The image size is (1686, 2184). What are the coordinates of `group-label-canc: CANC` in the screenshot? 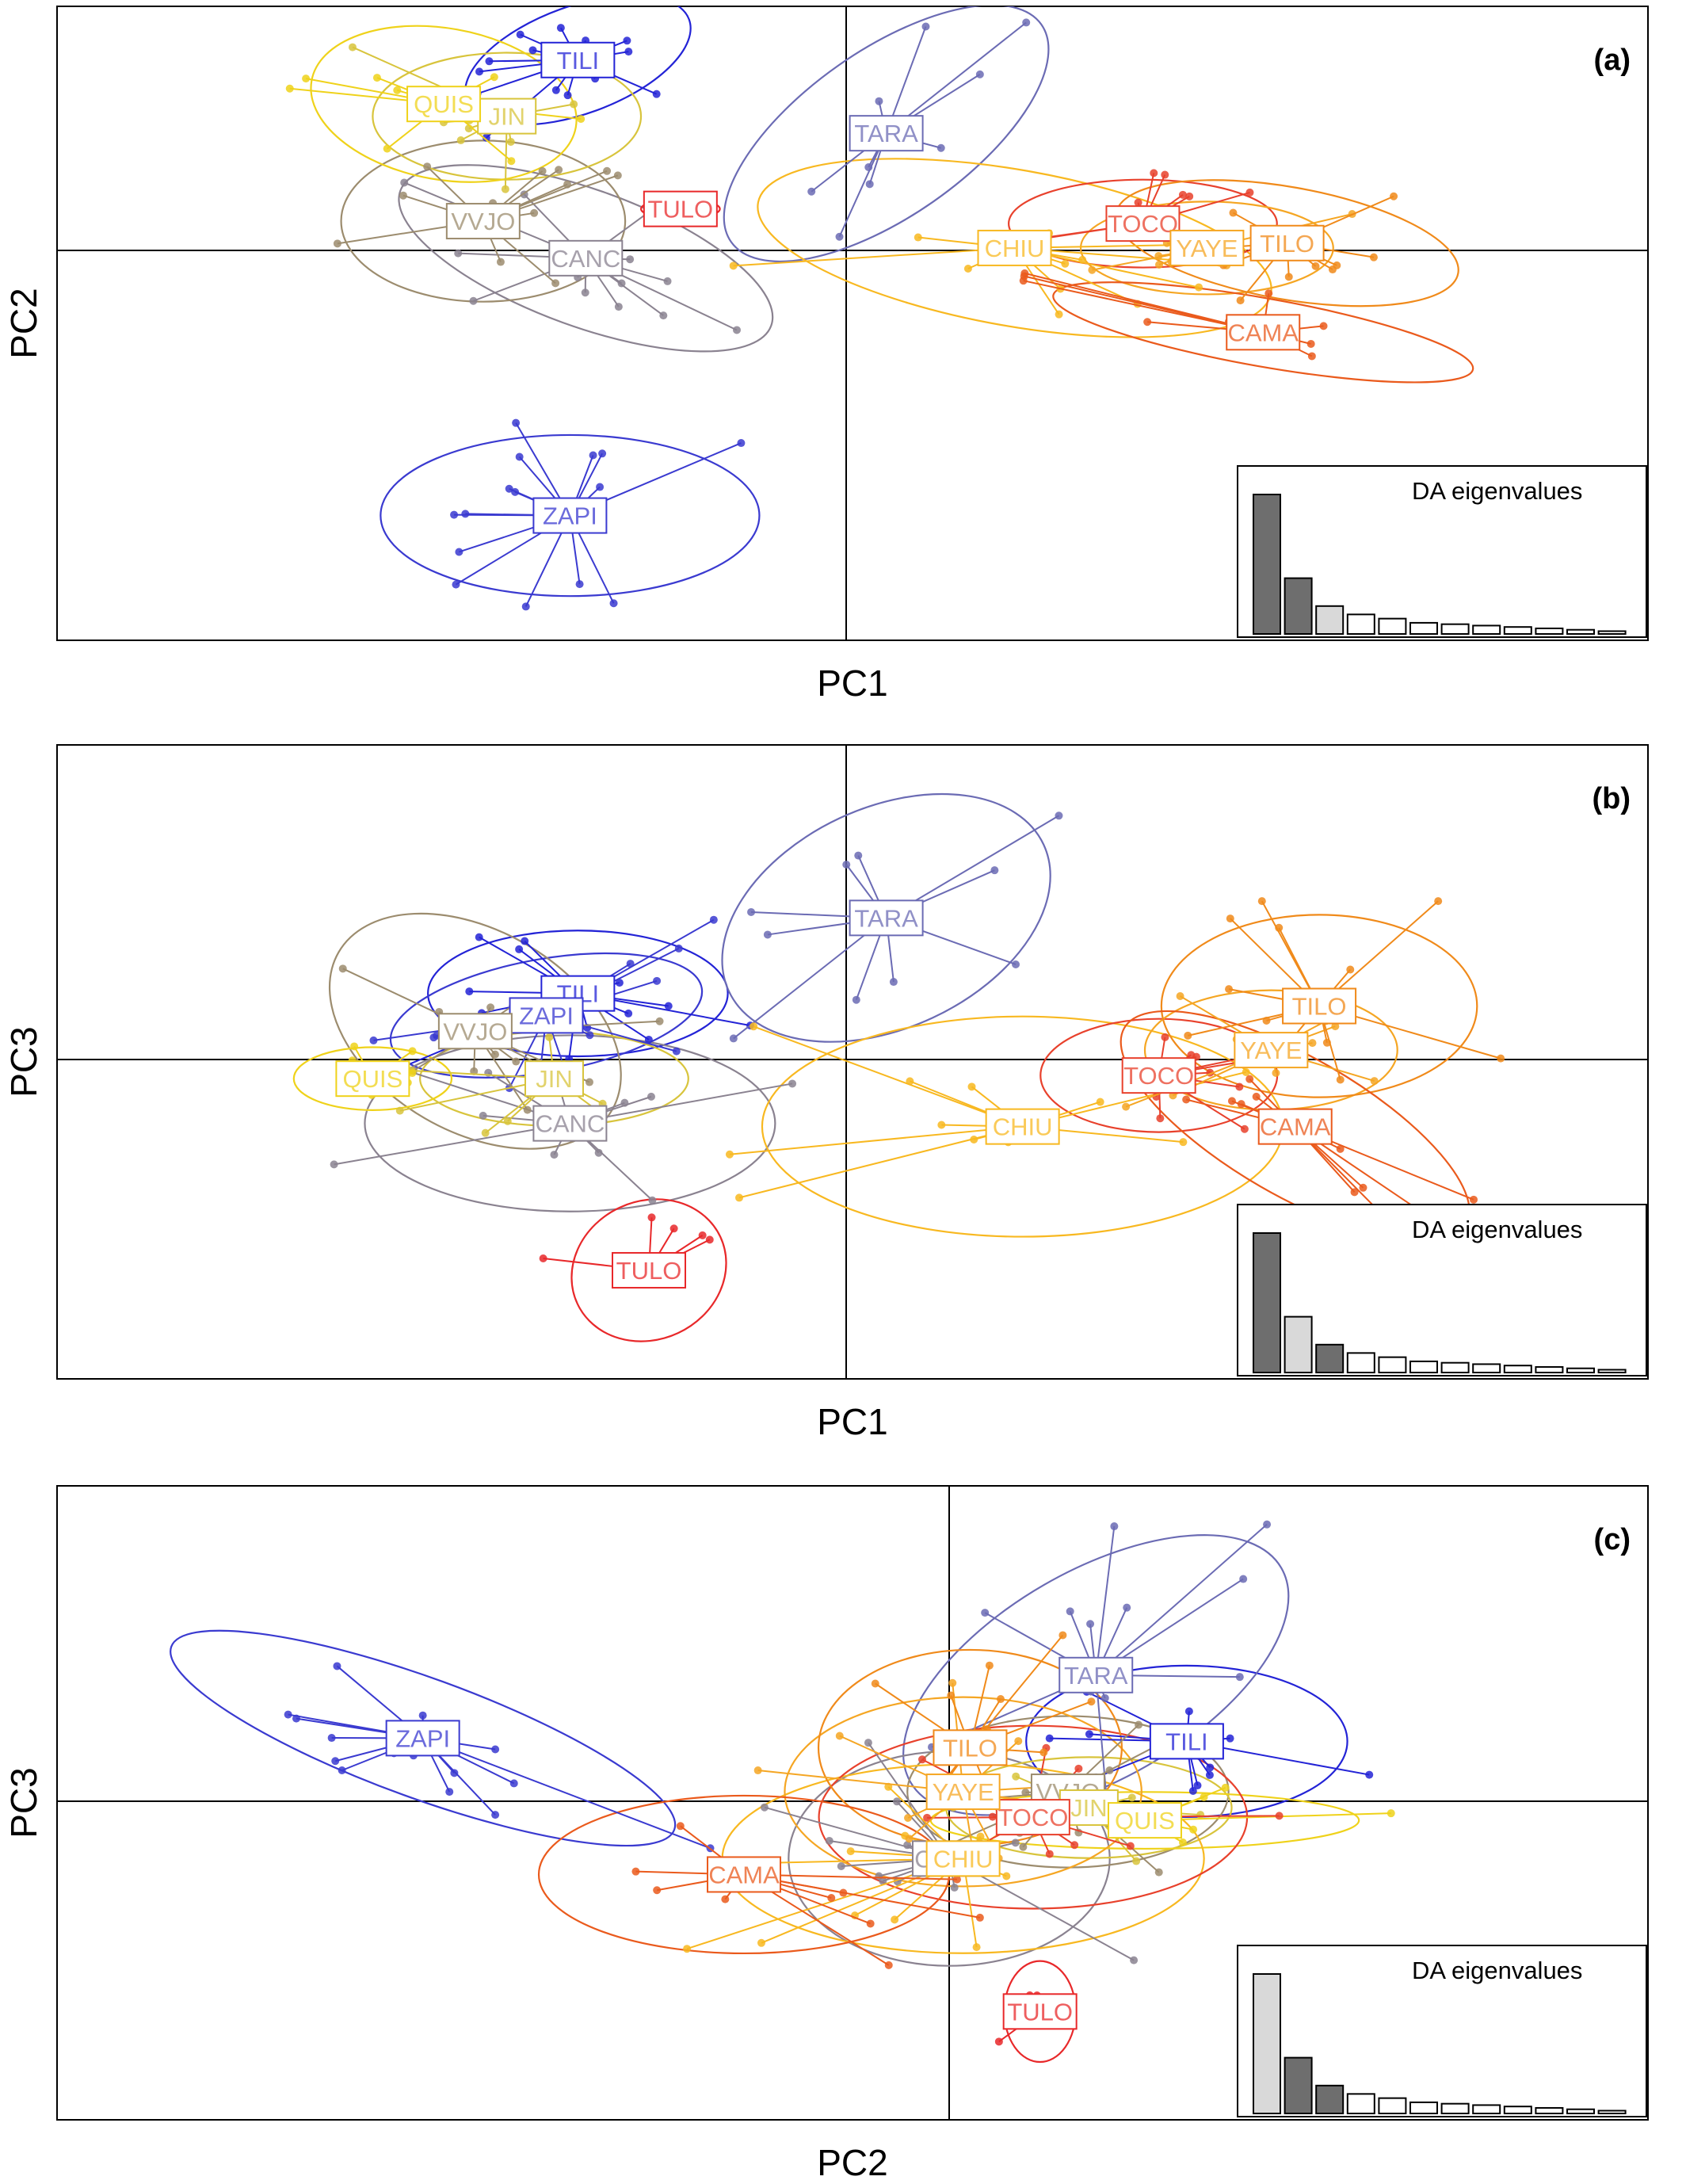 It's located at (586, 258).